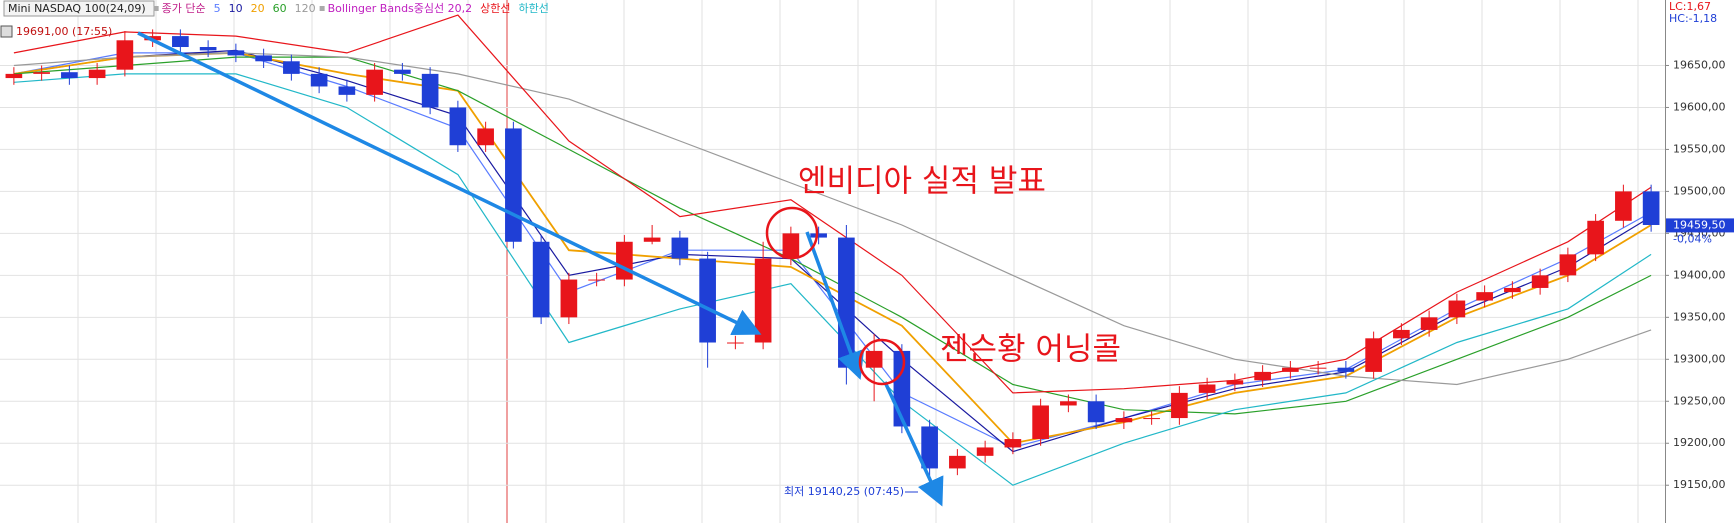 Image resolution: width=1734 pixels, height=523 pixels. I want to click on y-tick-label: 19600,00, so click(1699, 106).